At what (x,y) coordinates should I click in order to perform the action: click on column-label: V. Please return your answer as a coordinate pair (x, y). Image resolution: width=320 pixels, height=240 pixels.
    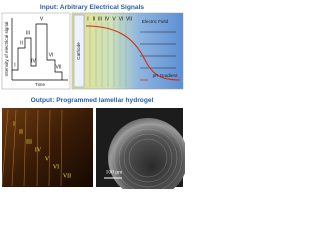
    Looking at the image, I should click on (114, 19).